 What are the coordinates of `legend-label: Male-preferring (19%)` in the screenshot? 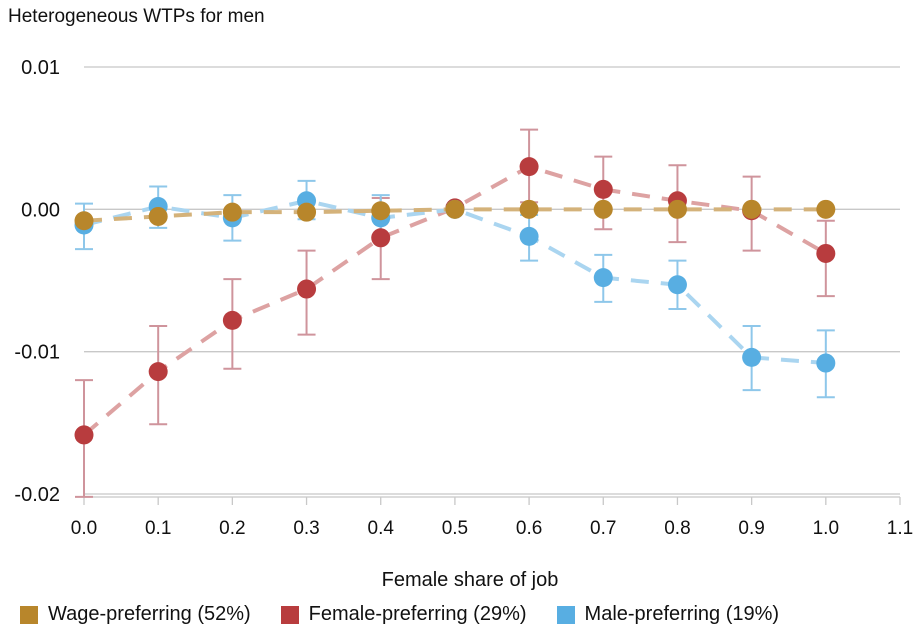 It's located at (682, 614).